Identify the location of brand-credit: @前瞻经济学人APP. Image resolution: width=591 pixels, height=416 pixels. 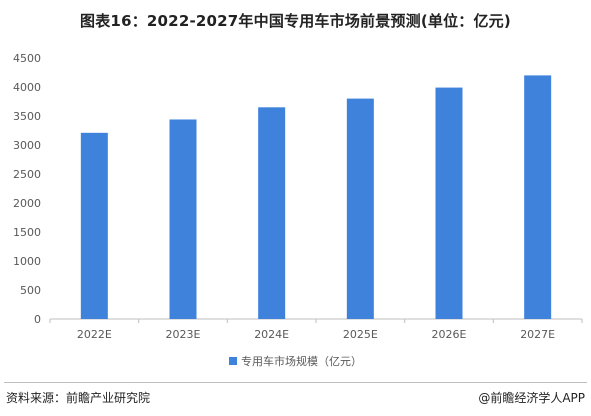
(531, 398).